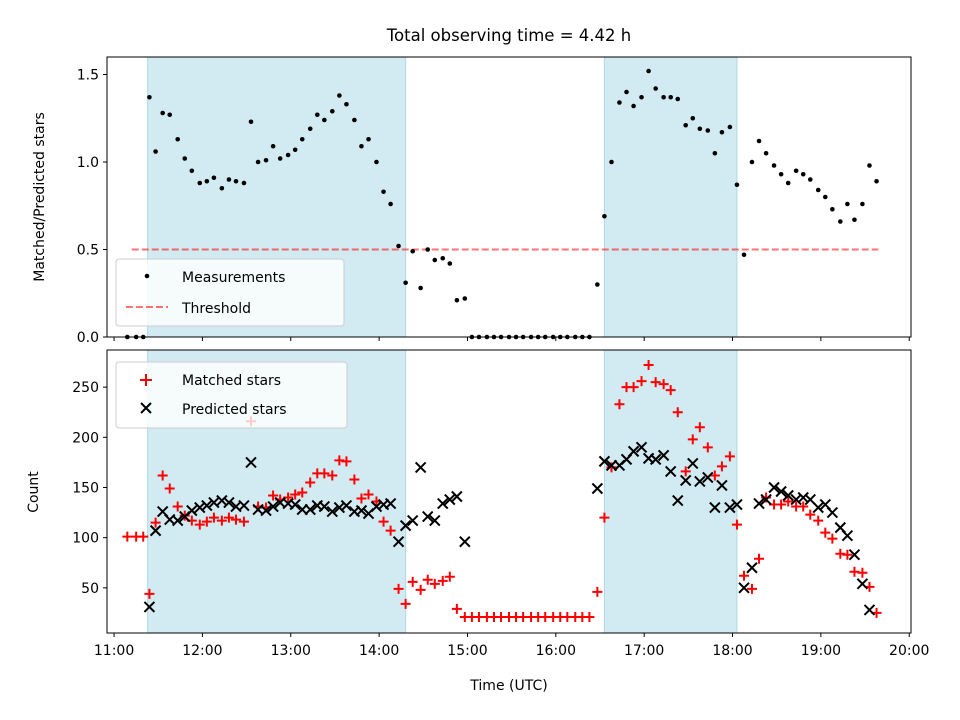 The width and height of the screenshot is (960, 720). What do you see at coordinates (467, 651) in the screenshot?
I see `x-tick-label: 15:00` at bounding box center [467, 651].